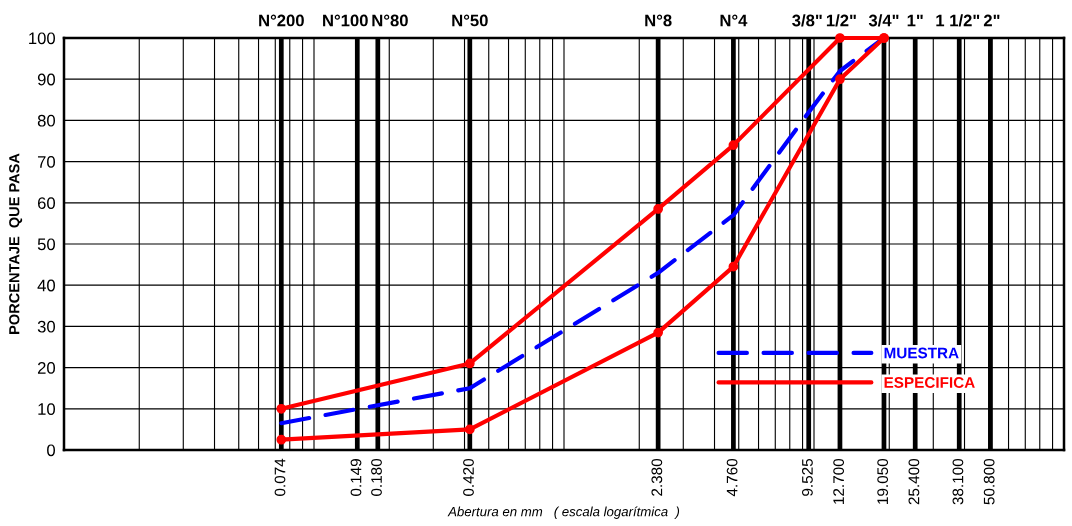 The width and height of the screenshot is (1072, 526). Describe the element at coordinates (991, 20) in the screenshot. I see `text: 2"` at that location.